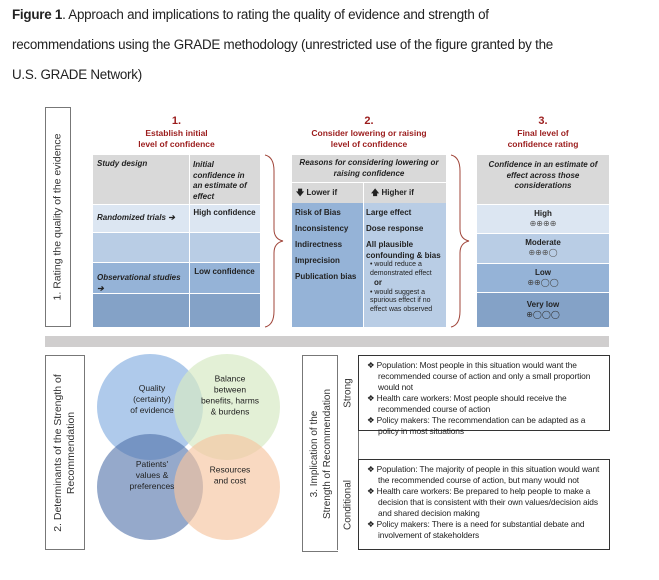  Describe the element at coordinates (326, 276) in the screenshot. I see `lower-factor: Publication bias` at that location.